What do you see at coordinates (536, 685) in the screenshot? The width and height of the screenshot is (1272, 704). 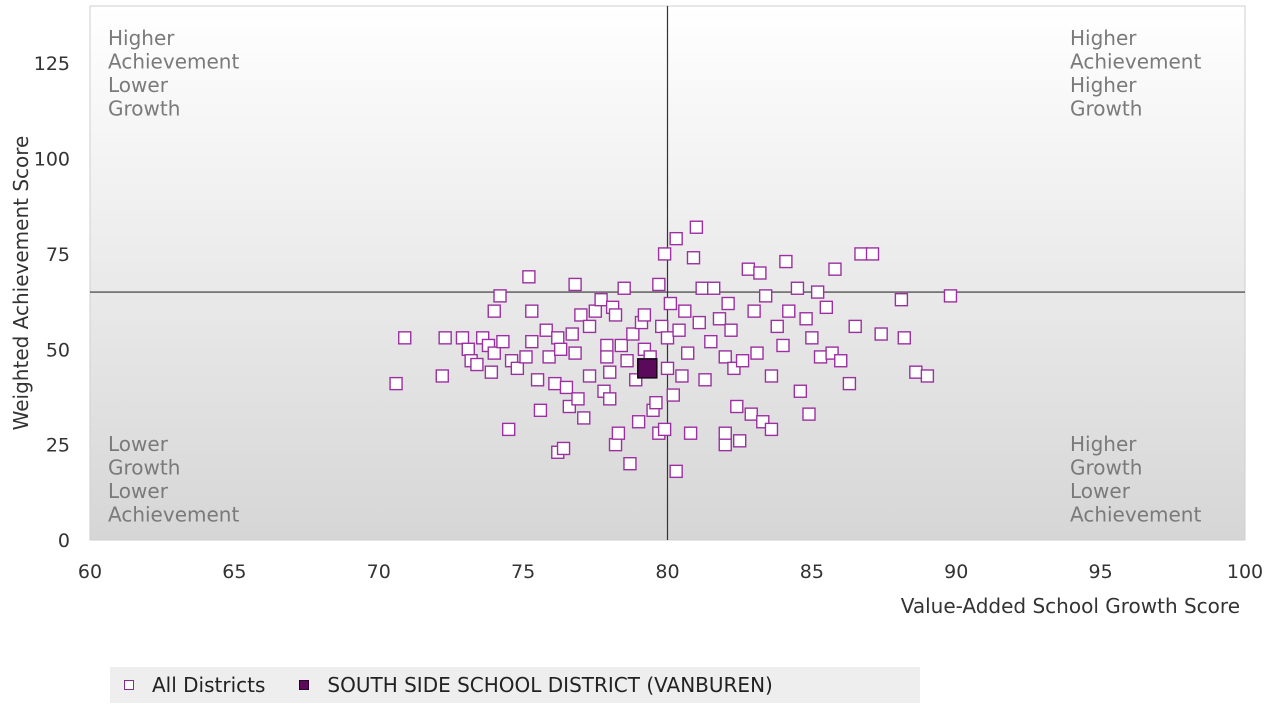 I see `legend-item-highlight-district: SOUTH SIDE SCHOOL DISTRICT (VANBUREN)` at bounding box center [536, 685].